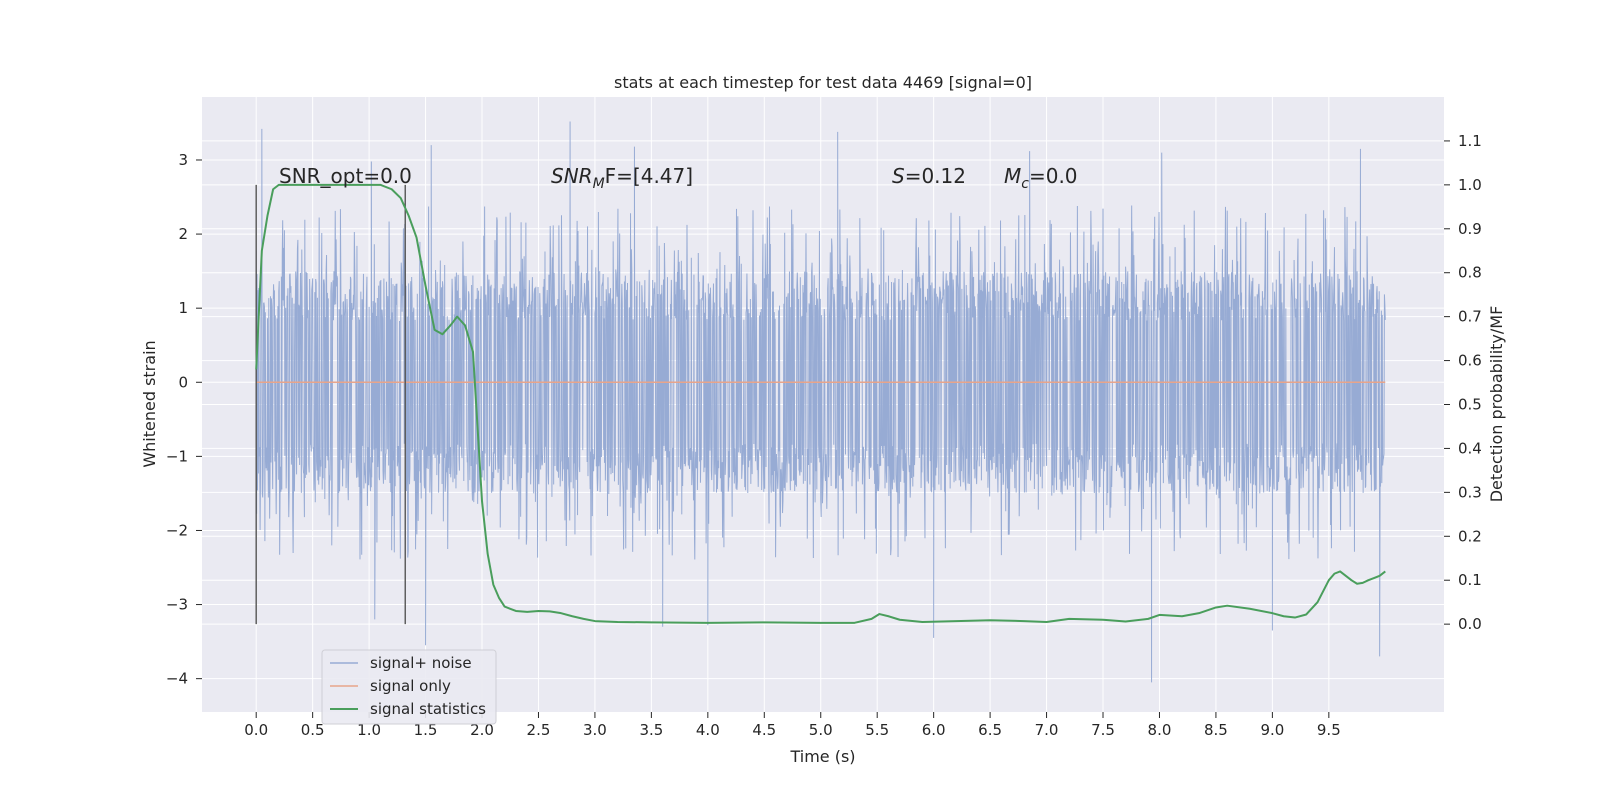 The width and height of the screenshot is (1600, 800). Describe the element at coordinates (1470, 185) in the screenshot. I see `y-right-tick-label: 1.0` at that location.